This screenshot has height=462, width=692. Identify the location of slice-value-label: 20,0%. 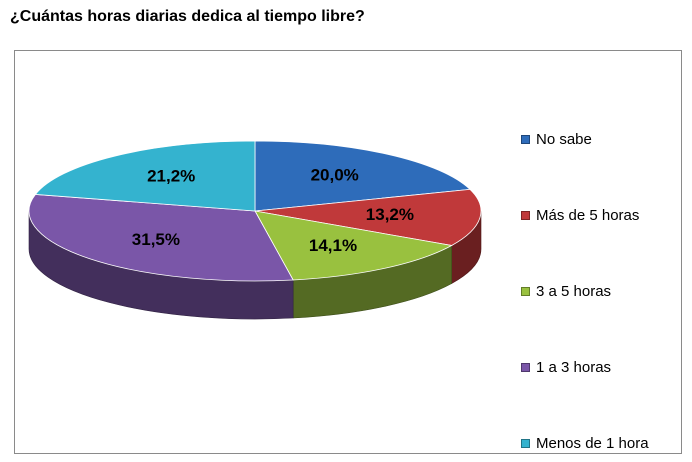
(335, 174).